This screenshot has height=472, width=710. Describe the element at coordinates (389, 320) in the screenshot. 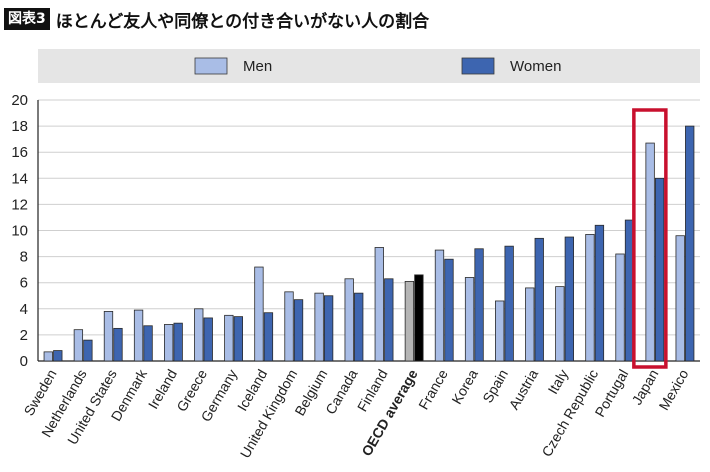

I see `bar-finland-women` at that location.